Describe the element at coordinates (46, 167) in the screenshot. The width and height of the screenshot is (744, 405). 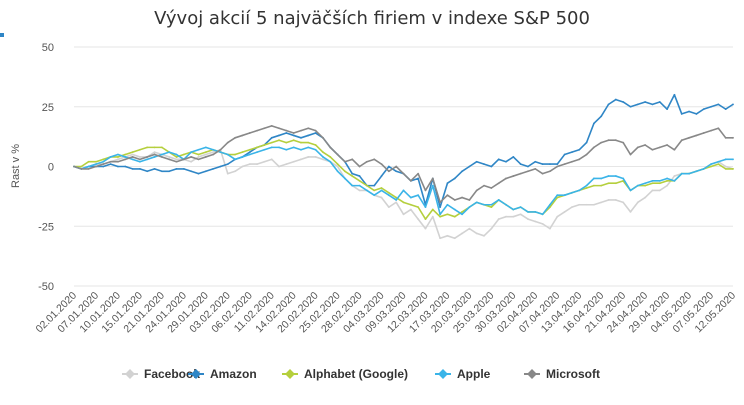
I see `y-axis: 50 25 0 -25 -50` at that location.